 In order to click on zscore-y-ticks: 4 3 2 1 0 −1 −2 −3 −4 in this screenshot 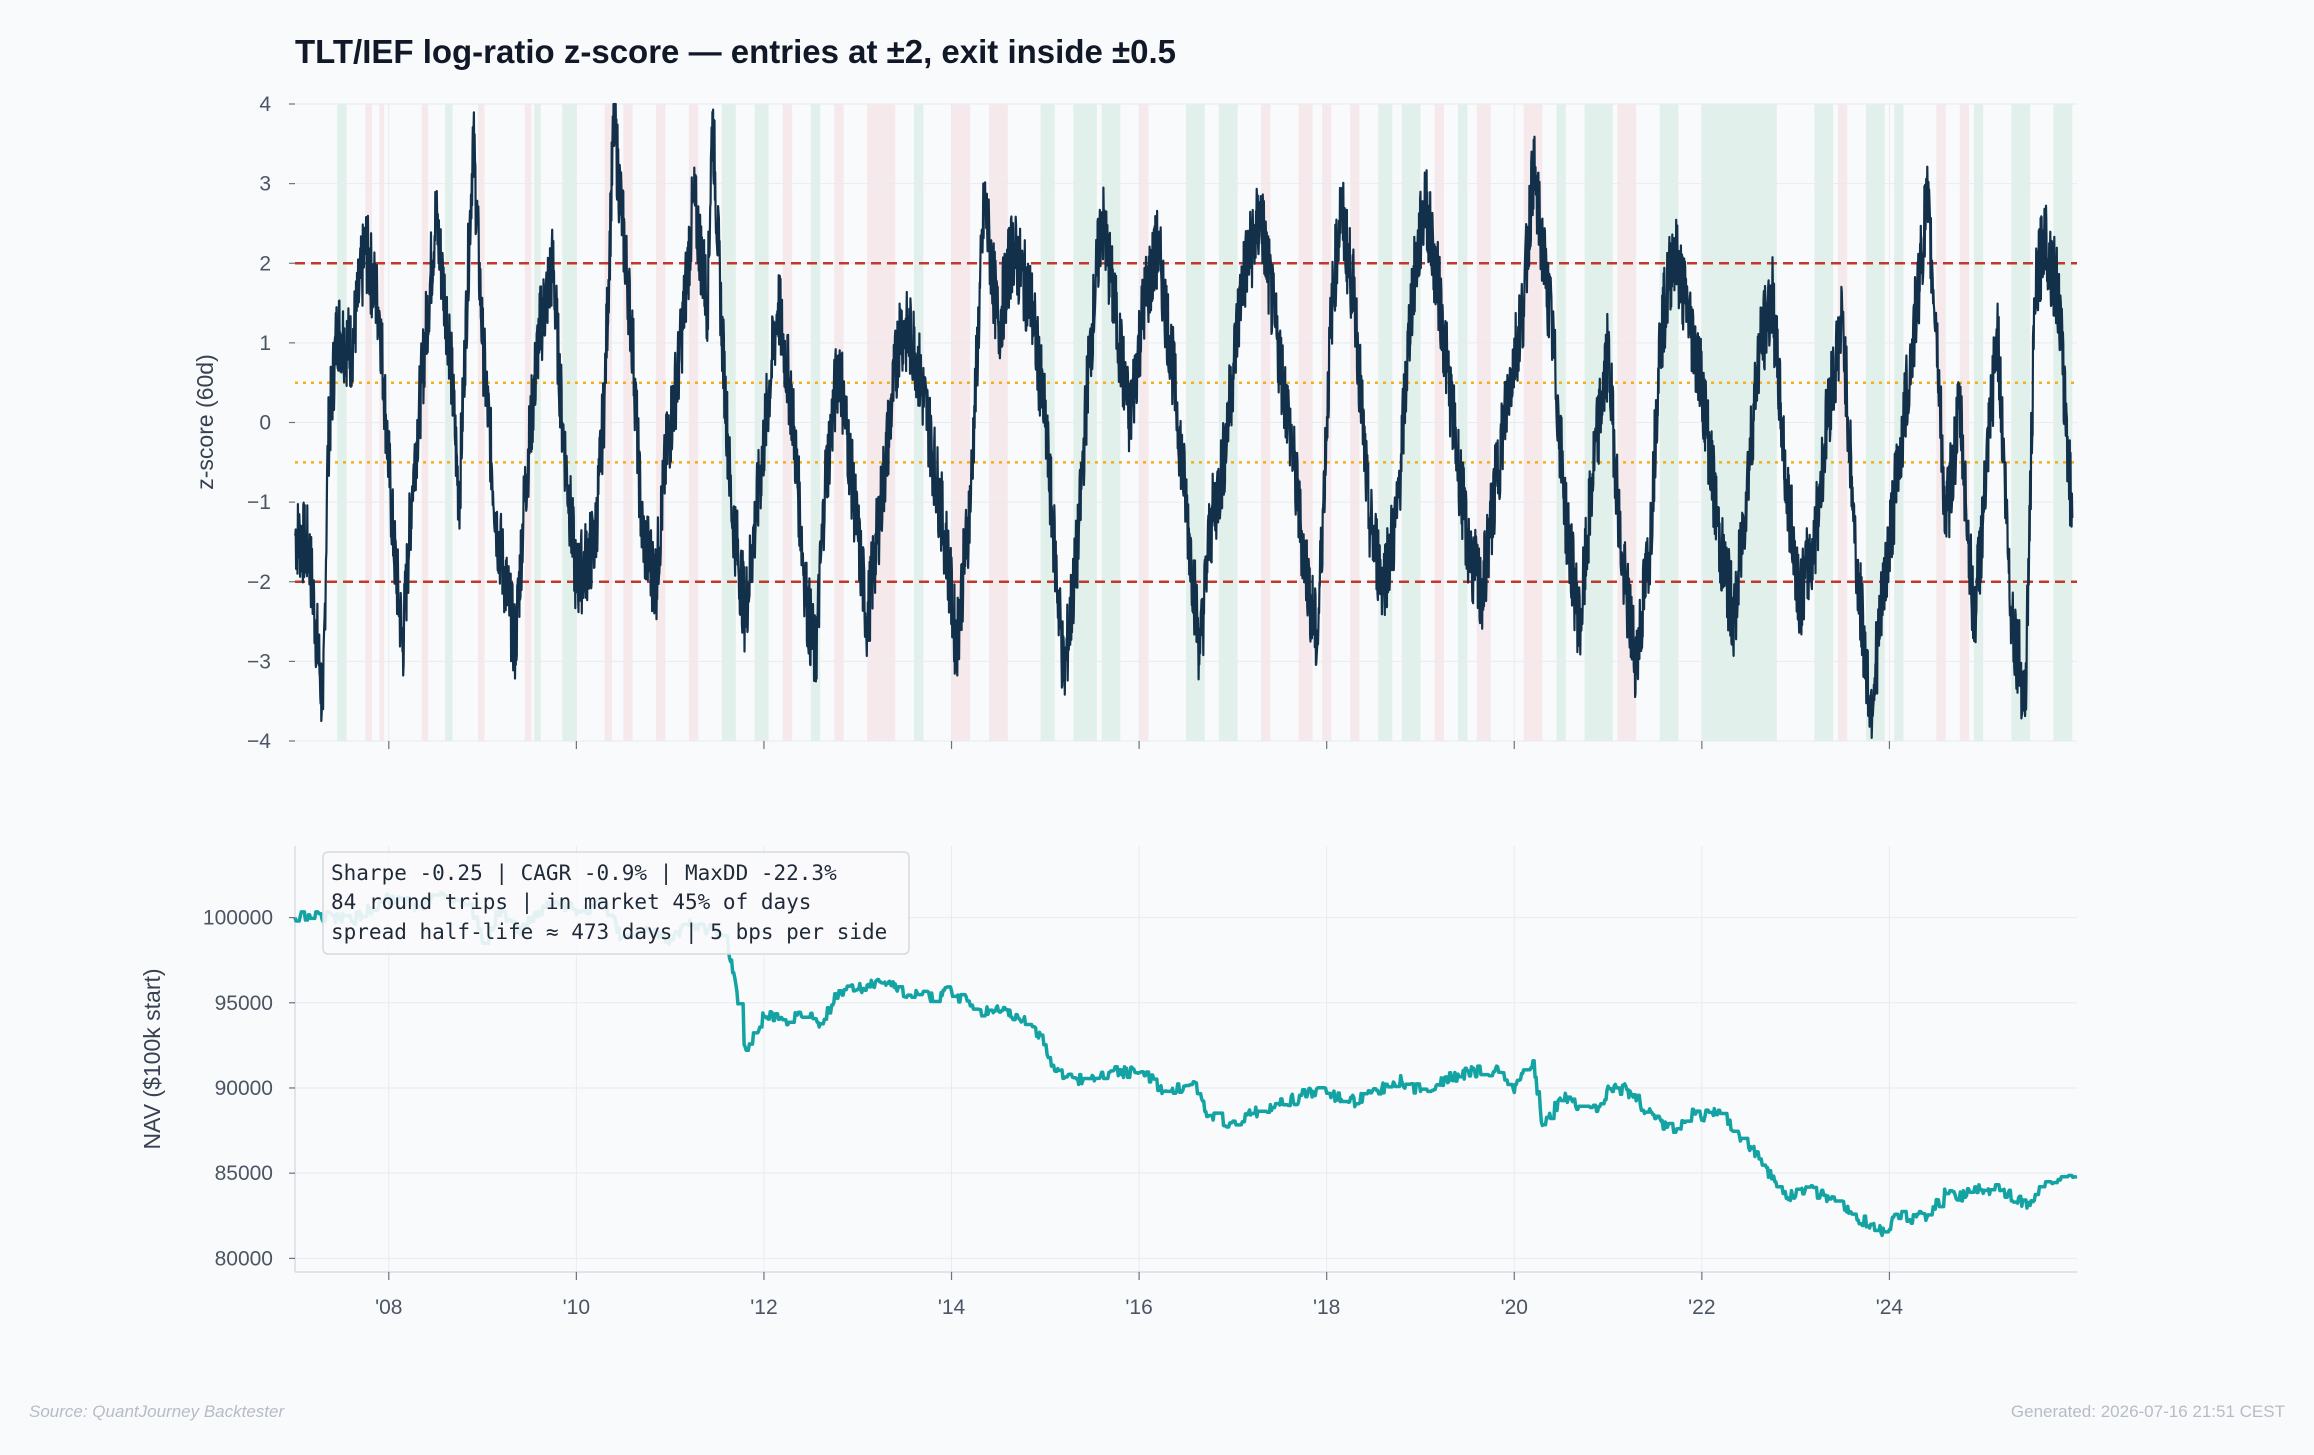, I will do `click(271, 423)`.